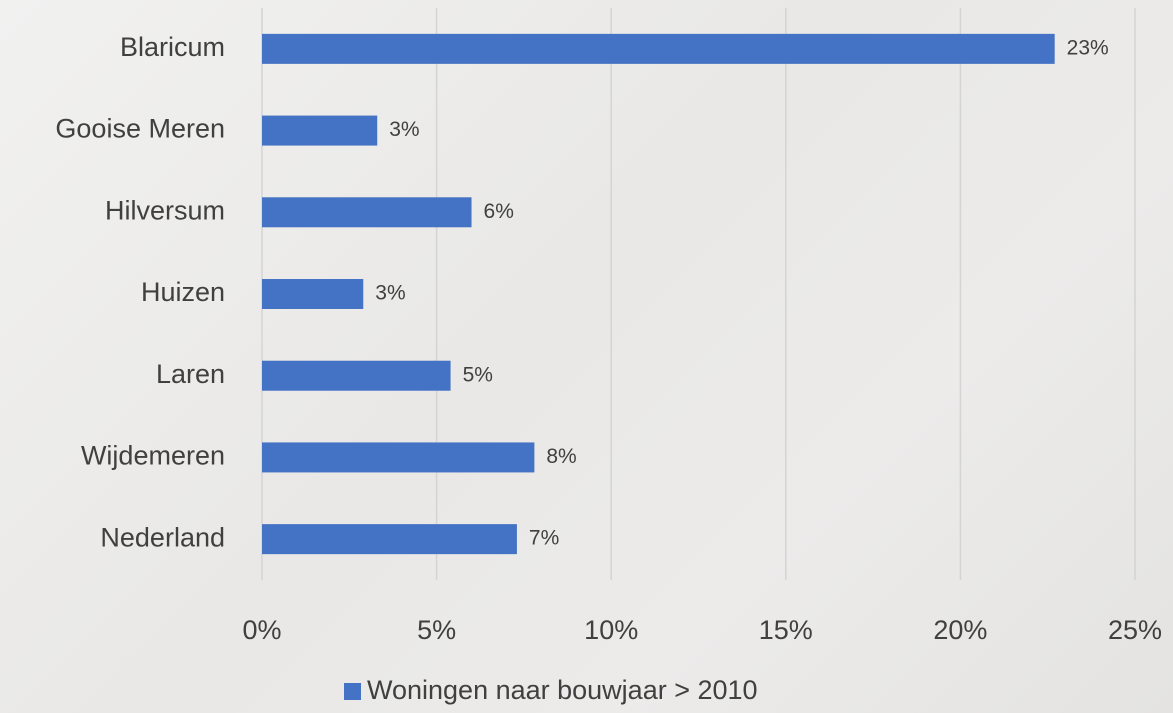 This screenshot has height=713, width=1173. I want to click on data-label: 5%, so click(478, 374).